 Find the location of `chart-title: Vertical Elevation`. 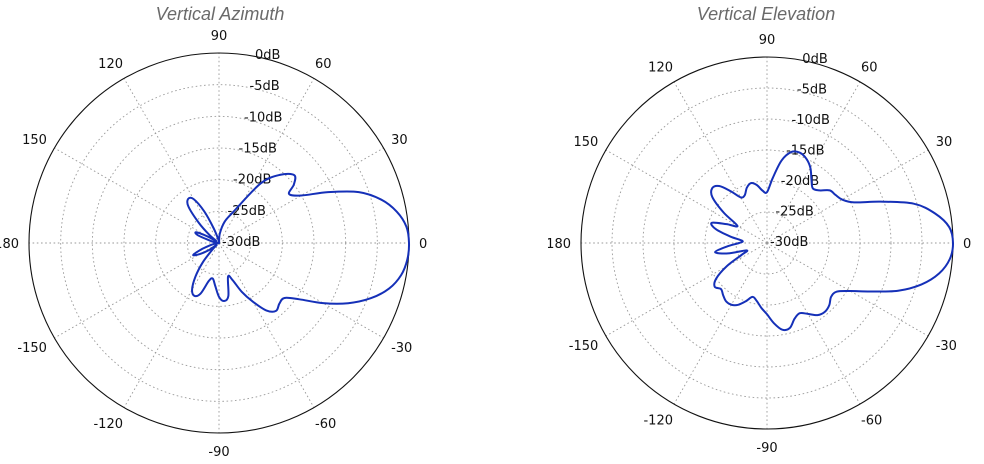

chart-title: Vertical Elevation is located at coordinates (766, 14).